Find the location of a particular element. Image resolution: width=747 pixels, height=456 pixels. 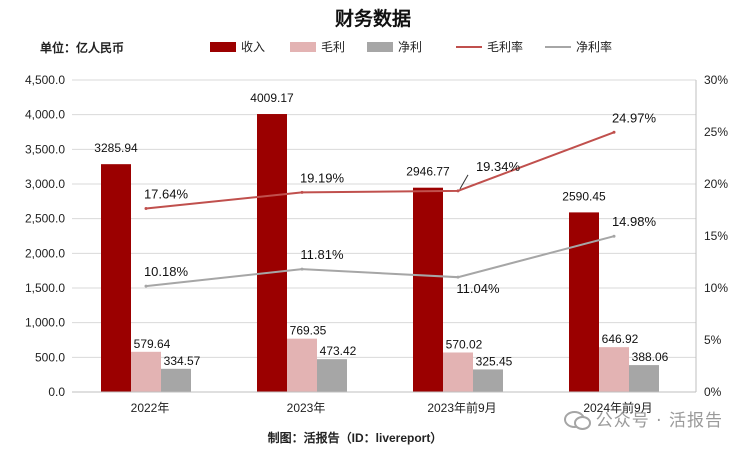

legend-label: 净利率 is located at coordinates (594, 46).